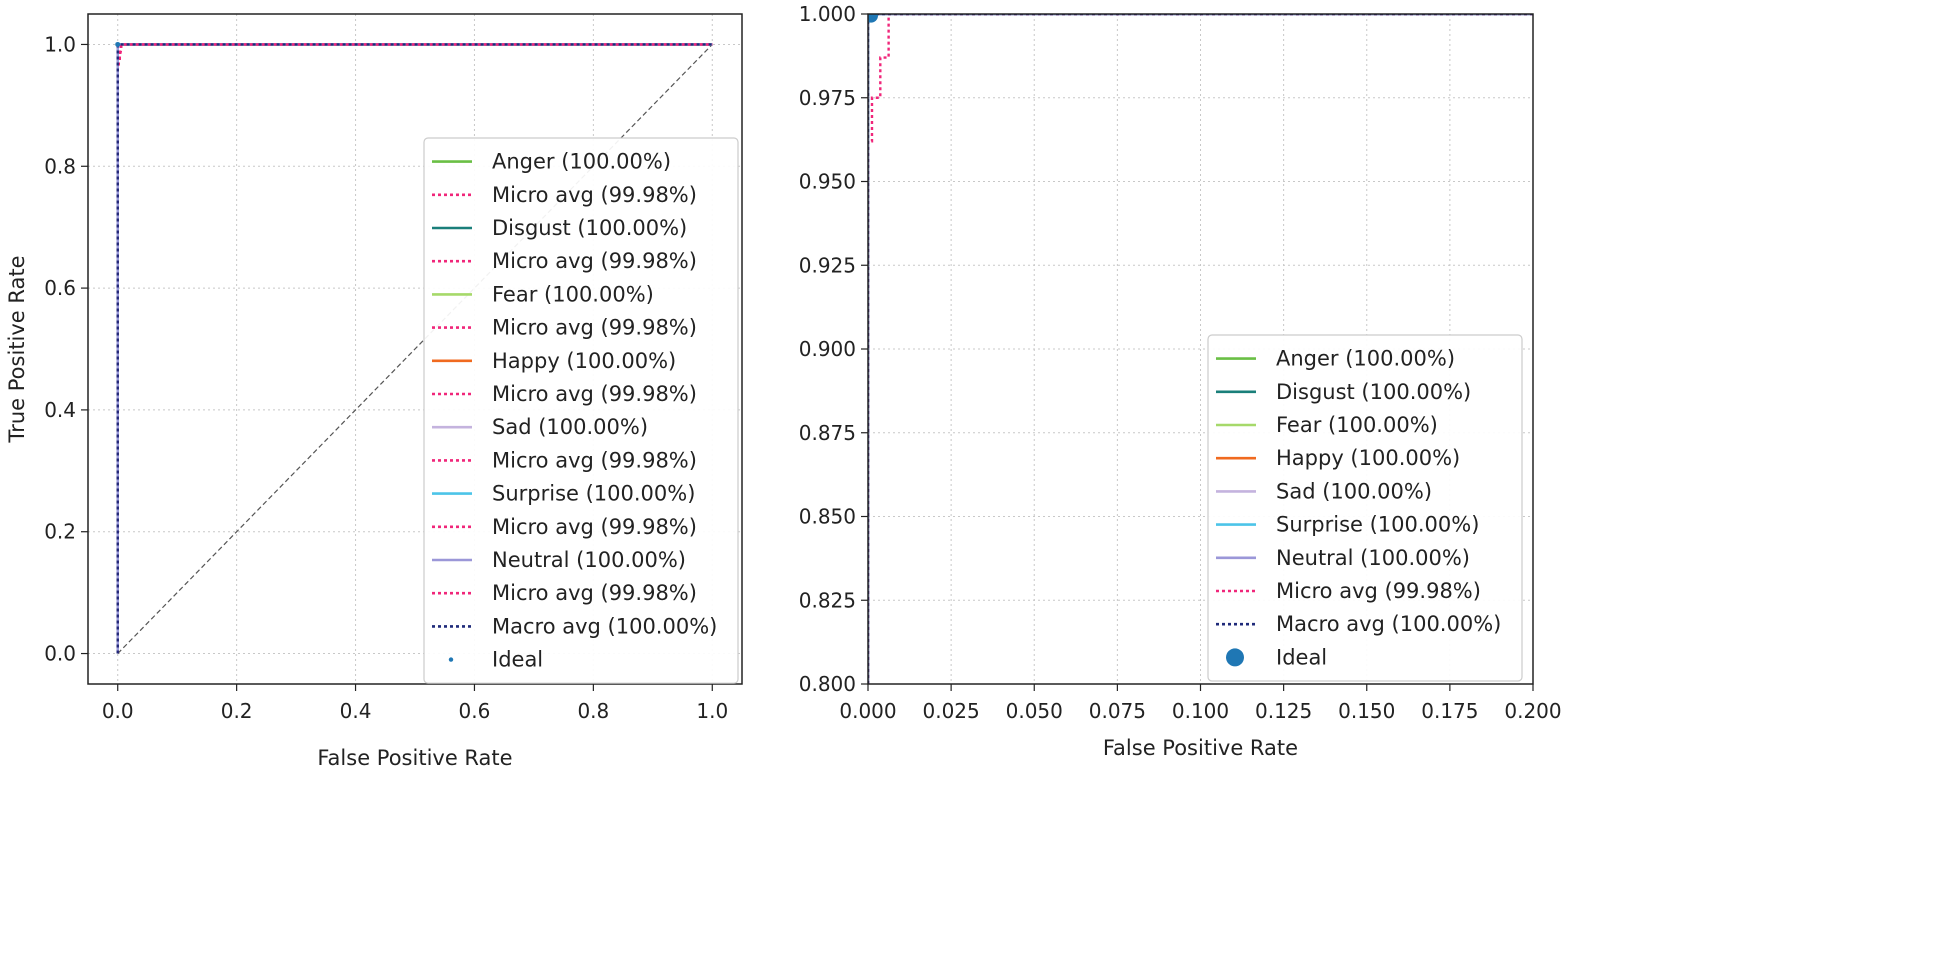 The width and height of the screenshot is (1938, 955). I want to click on y-tick-label: 0.800, so click(827, 684).